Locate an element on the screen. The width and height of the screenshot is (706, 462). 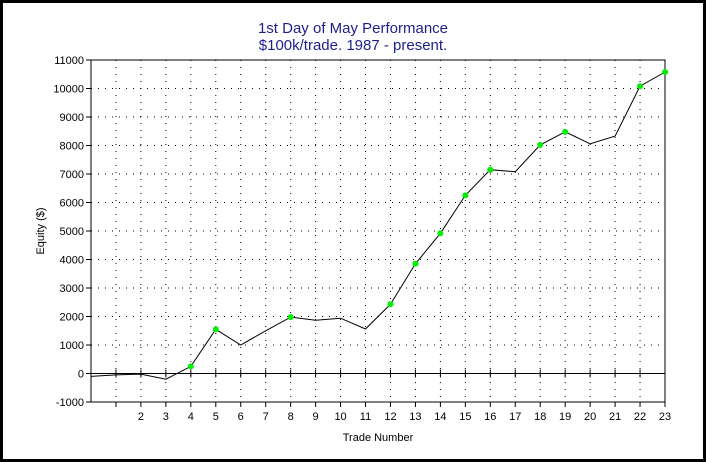
y-tick-label: 8000 is located at coordinates (72, 147).